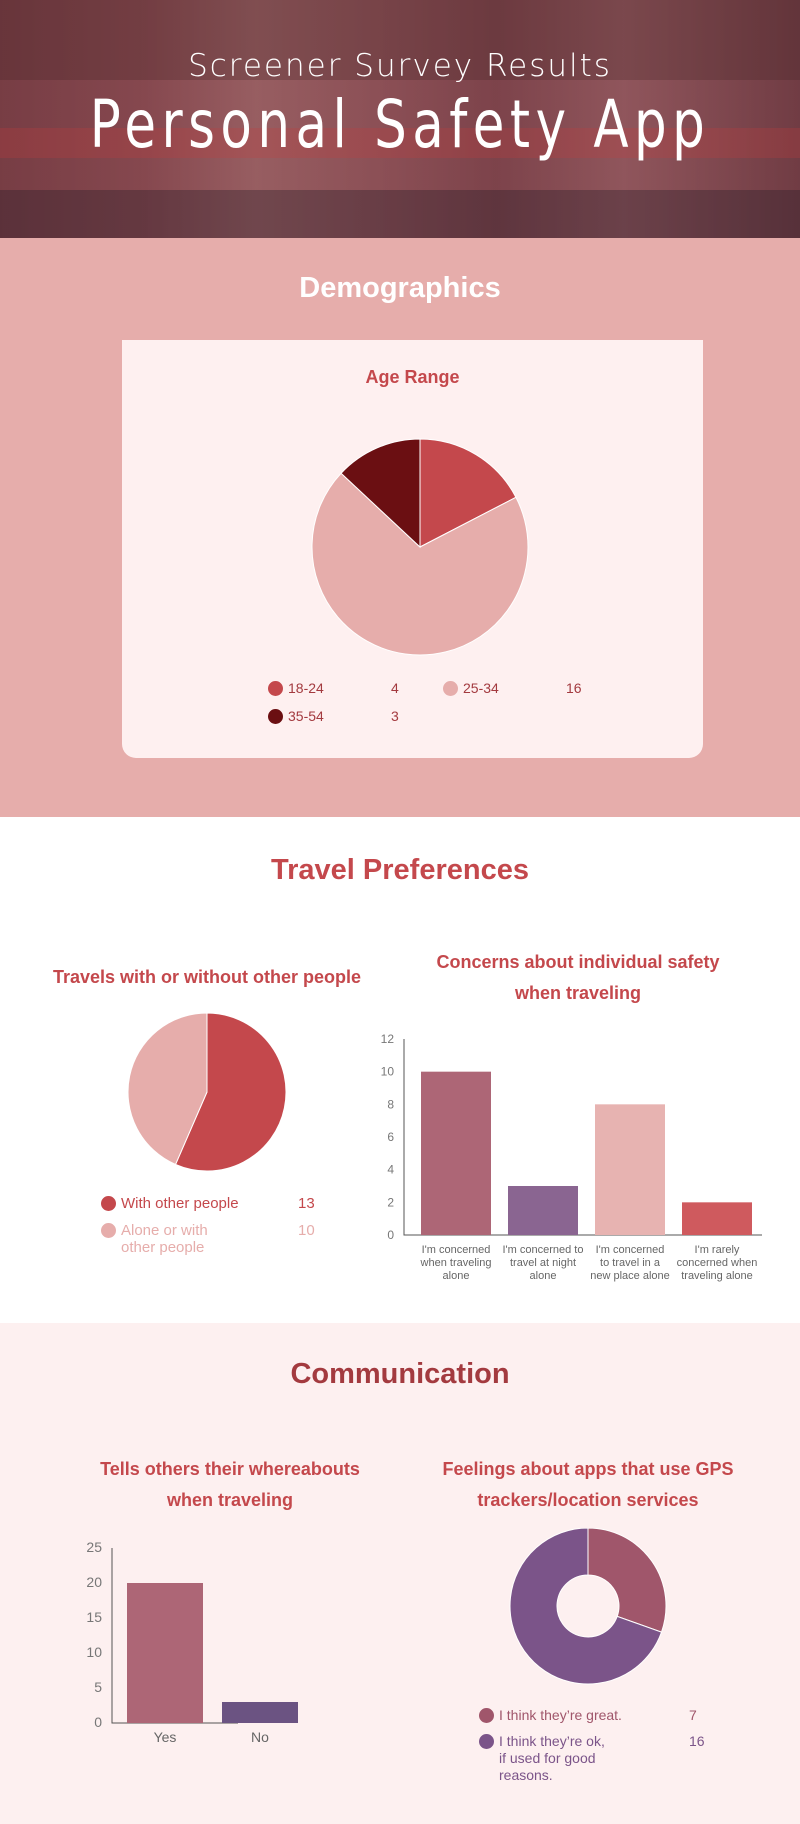  I want to click on gps-title-line-2: trackers/location services, so click(588, 1500).